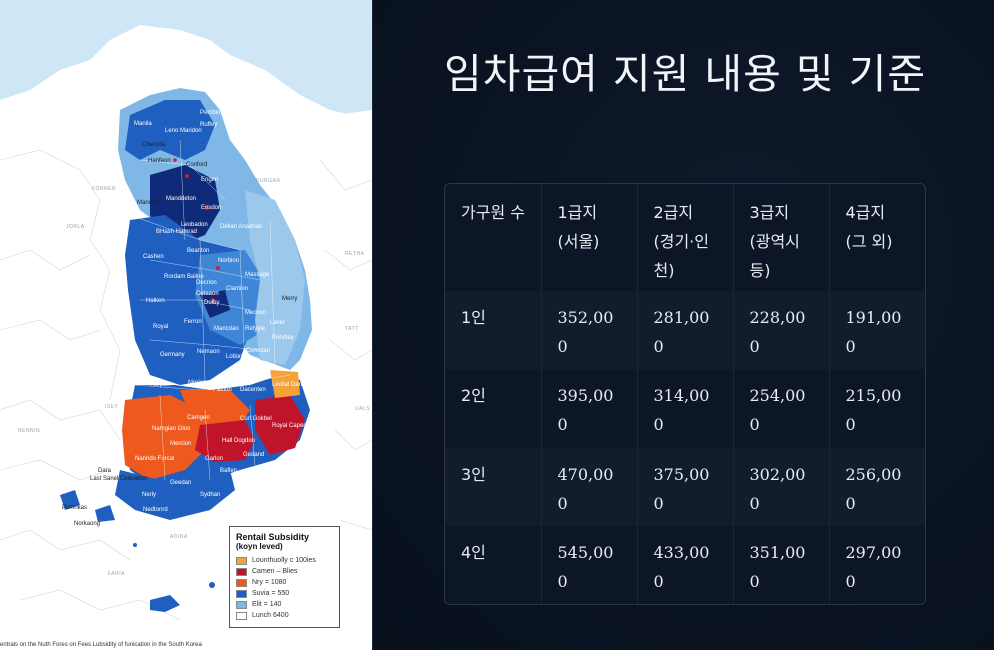 Image resolution: width=994 pixels, height=650 pixels. I want to click on region-label: Merry, so click(289, 299).